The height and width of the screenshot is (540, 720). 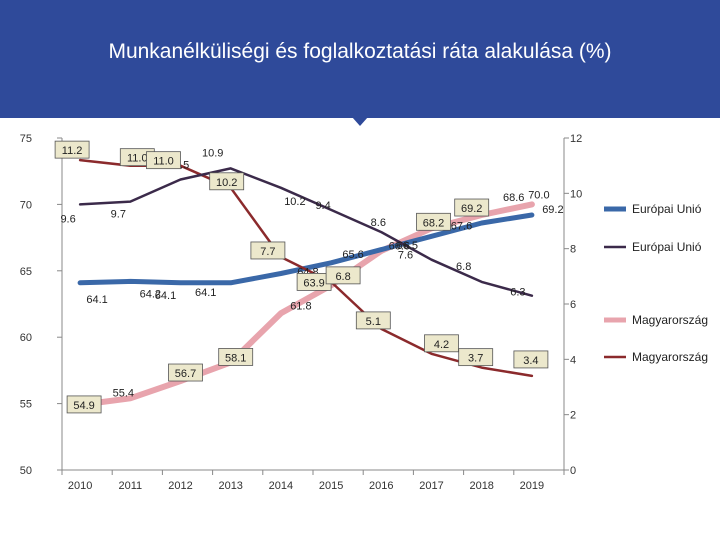 I want to click on data-label: 4.2, so click(x=441, y=345).